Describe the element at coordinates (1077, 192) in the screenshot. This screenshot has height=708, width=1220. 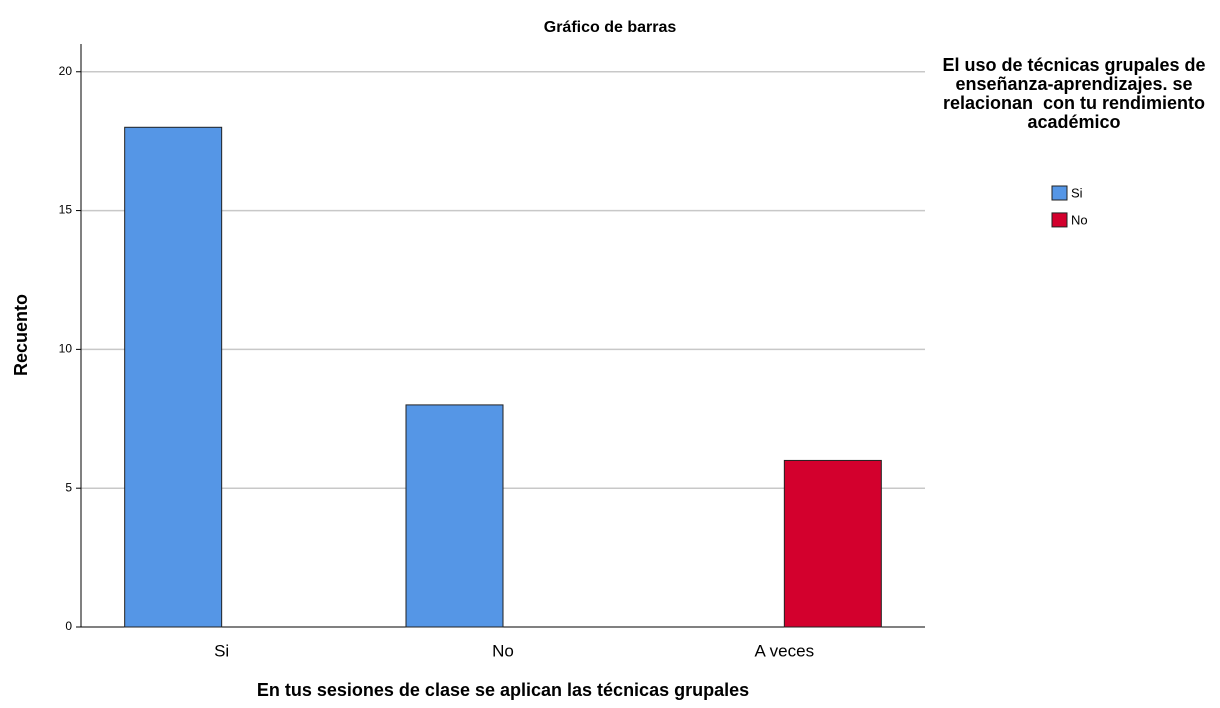
I see `legend-label: Si` at that location.